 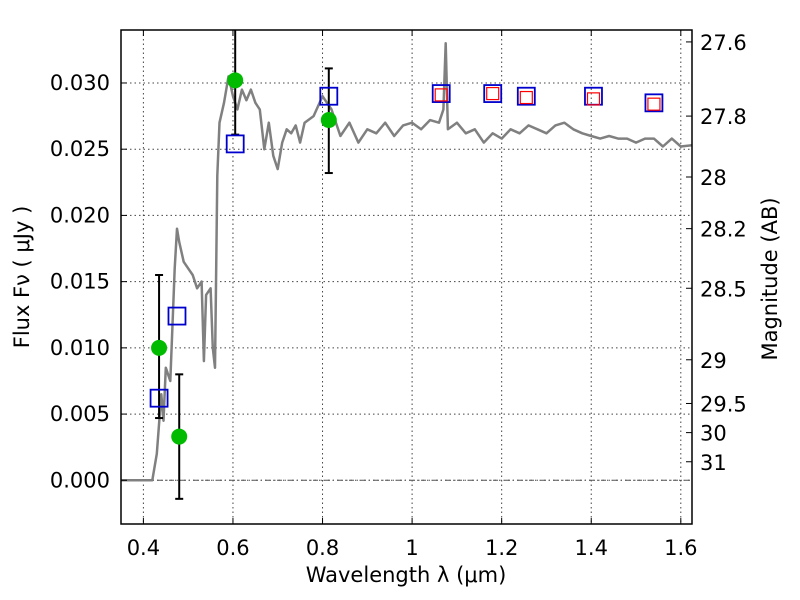 What do you see at coordinates (80, 215) in the screenshot?
I see `y-tick-label: 0.020` at bounding box center [80, 215].